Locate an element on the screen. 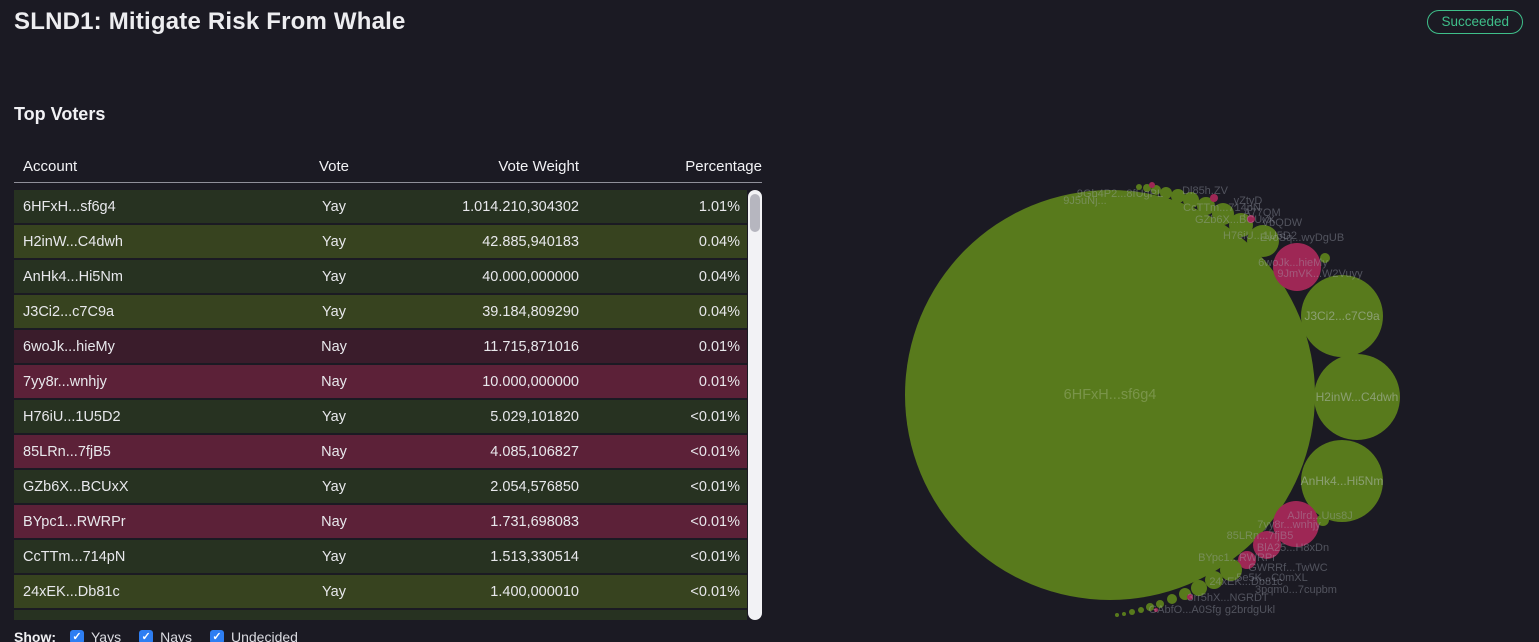  vote-bubble-AnHk4...Hi5Nm is located at coordinates (1342, 481).